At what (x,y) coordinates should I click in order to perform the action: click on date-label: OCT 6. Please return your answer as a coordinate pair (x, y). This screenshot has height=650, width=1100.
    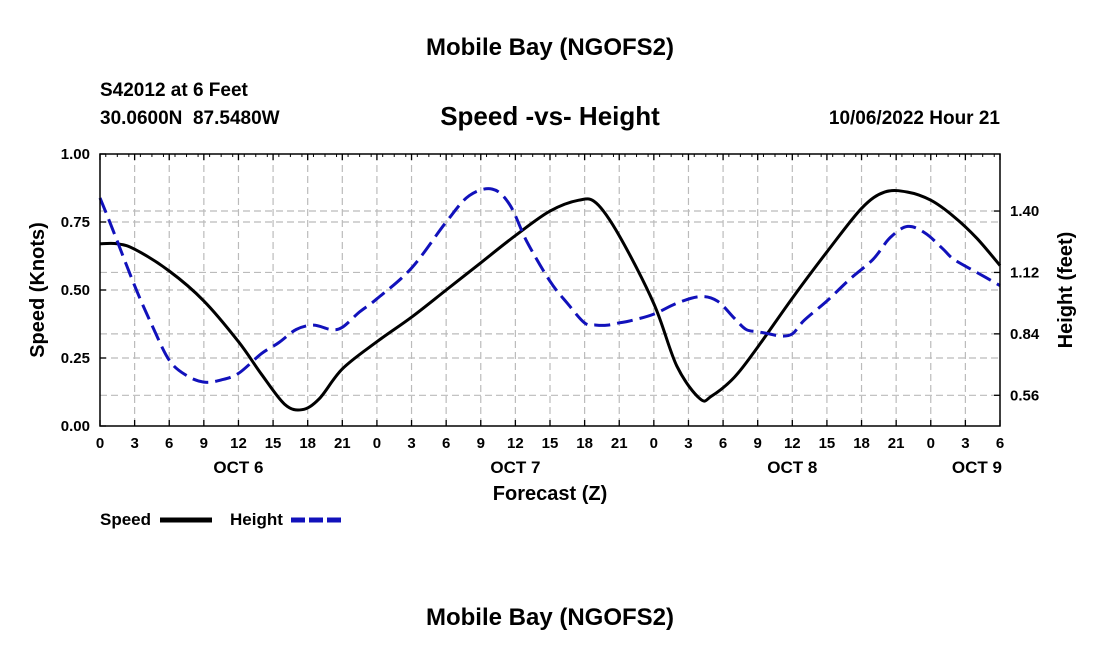
    Looking at the image, I should click on (238, 467).